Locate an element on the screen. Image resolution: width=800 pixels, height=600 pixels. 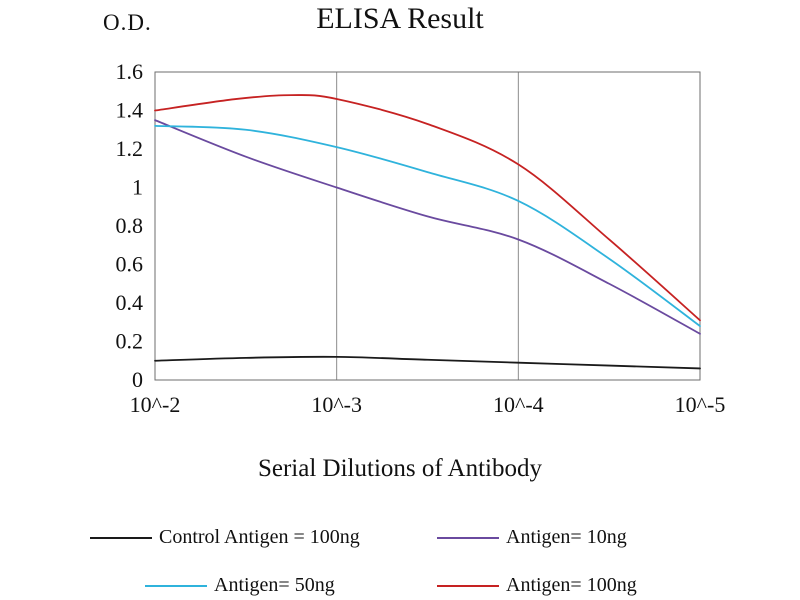
y-tick-label: 1 is located at coordinates (137, 187).